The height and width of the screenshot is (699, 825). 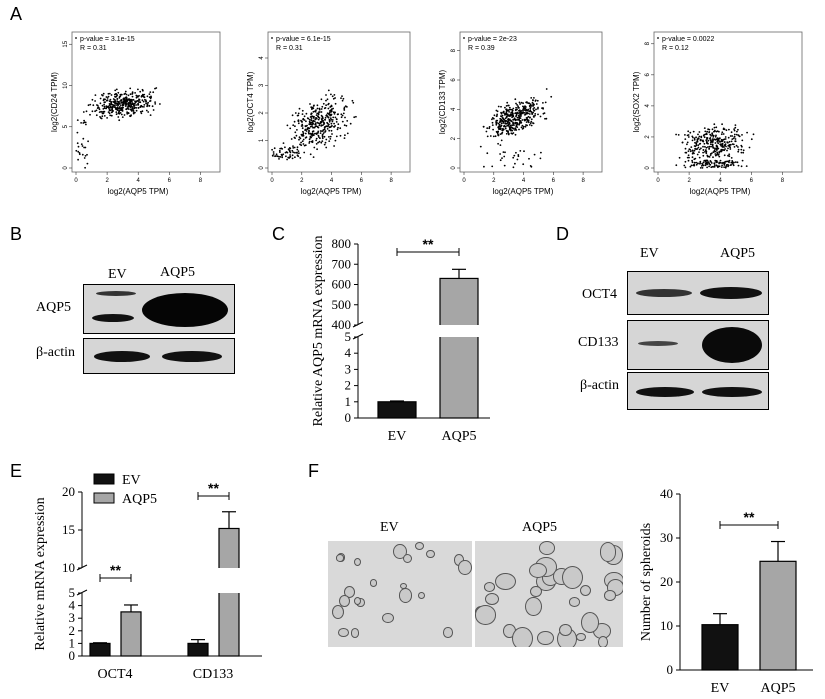 I want to click on y-tick-label: 20, so click(x=68, y=491).